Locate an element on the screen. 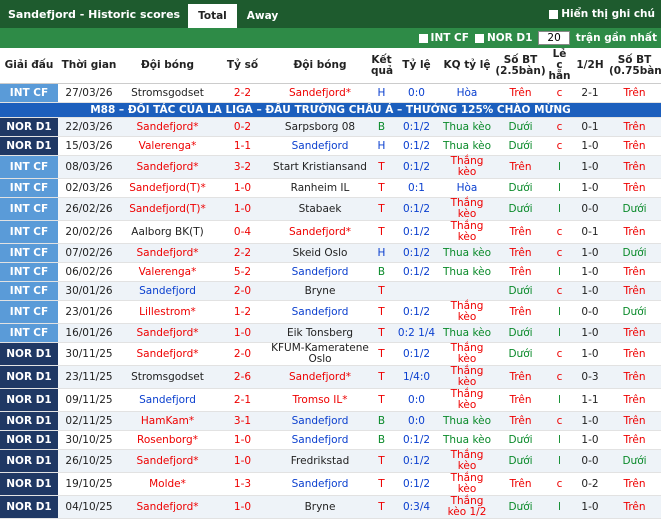  cell: Sandefjord(T)* is located at coordinates (167, 188).